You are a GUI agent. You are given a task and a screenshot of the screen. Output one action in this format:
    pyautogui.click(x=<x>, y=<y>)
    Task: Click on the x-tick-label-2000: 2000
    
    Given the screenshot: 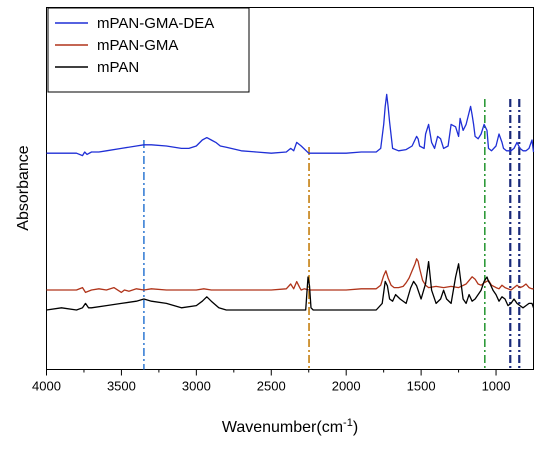 What is the action you would take?
    pyautogui.click(x=346, y=386)
    